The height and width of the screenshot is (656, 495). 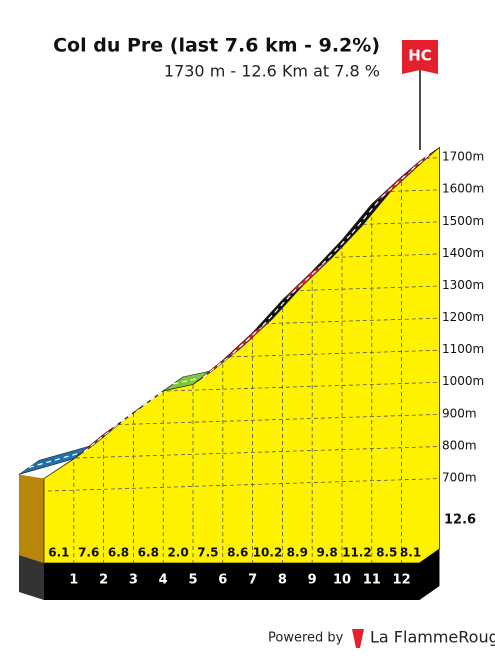 I want to click on km-label: 11, so click(x=372, y=580).